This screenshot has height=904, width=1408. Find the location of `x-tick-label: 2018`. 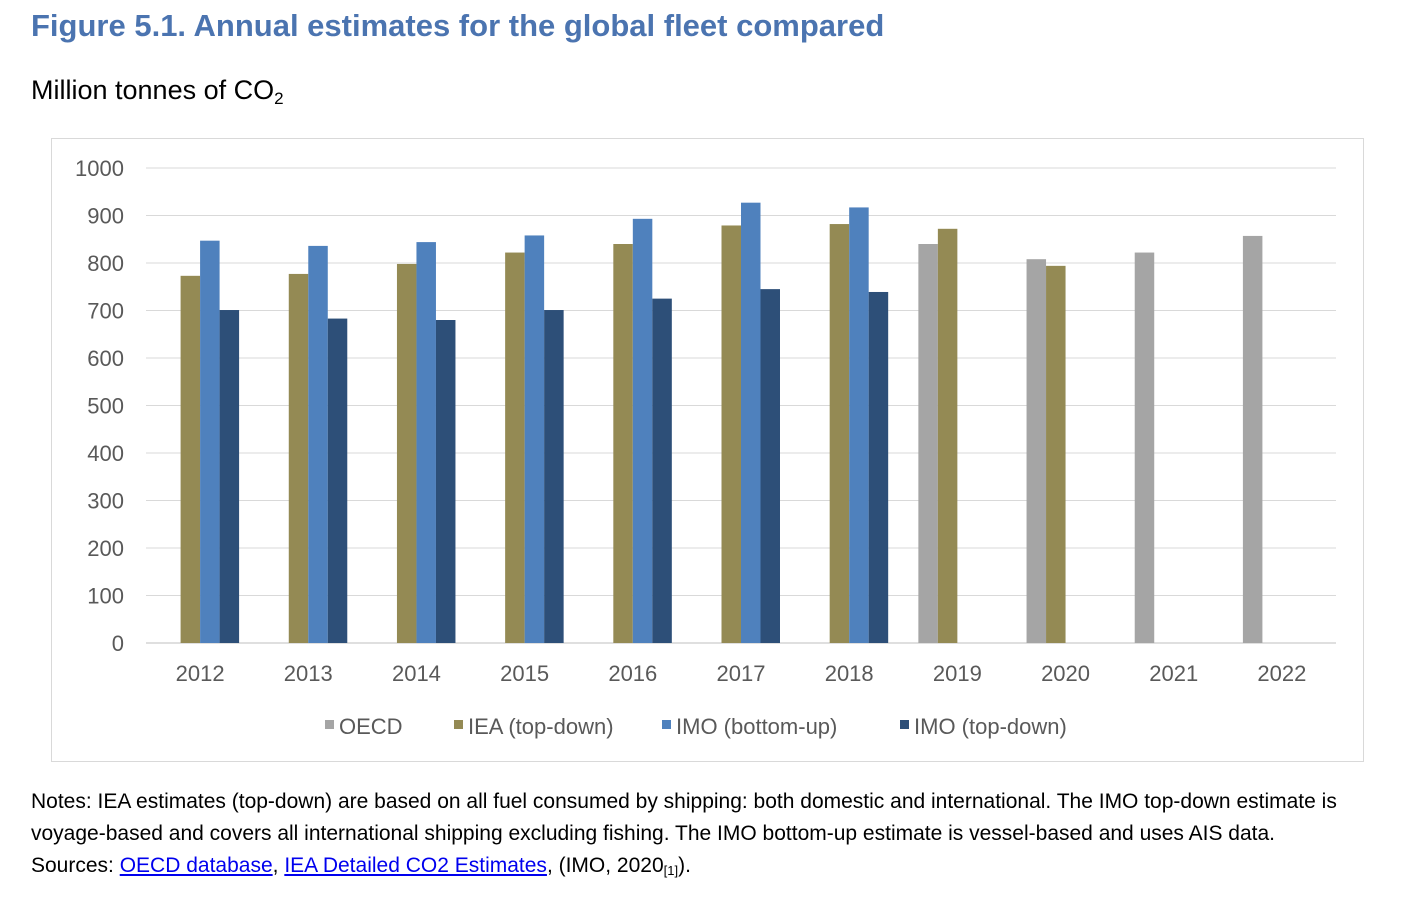

x-tick-label: 2018 is located at coordinates (849, 673).